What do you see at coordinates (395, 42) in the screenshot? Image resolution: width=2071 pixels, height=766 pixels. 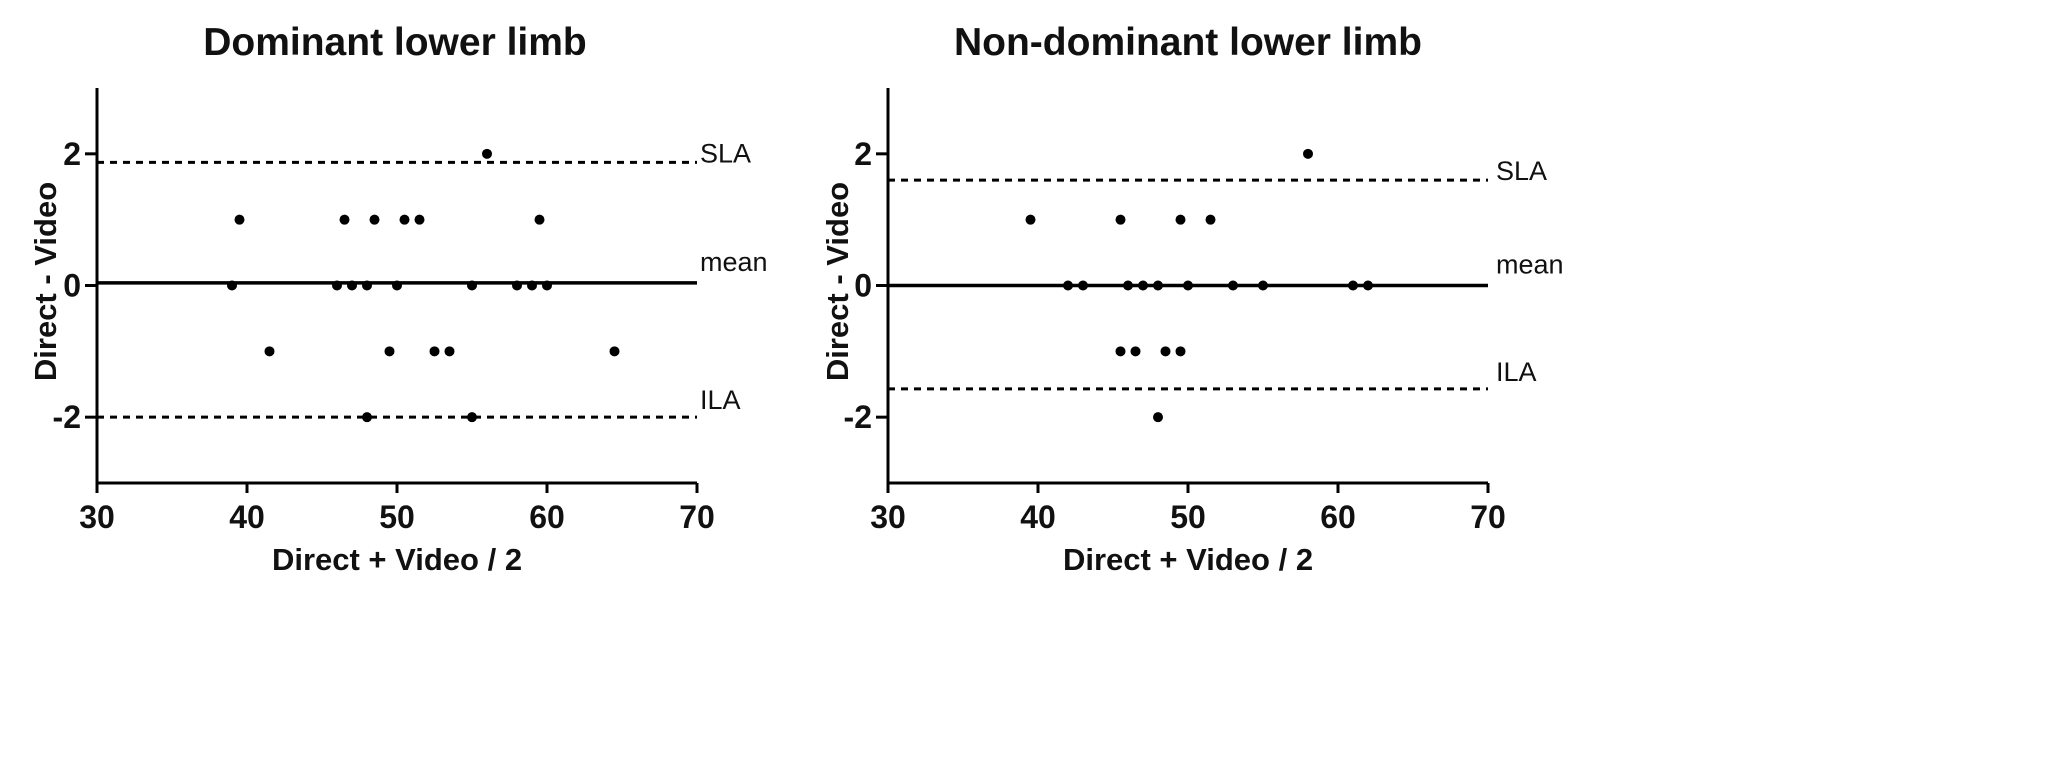 I see `chart-title: Dominant lower limb` at bounding box center [395, 42].